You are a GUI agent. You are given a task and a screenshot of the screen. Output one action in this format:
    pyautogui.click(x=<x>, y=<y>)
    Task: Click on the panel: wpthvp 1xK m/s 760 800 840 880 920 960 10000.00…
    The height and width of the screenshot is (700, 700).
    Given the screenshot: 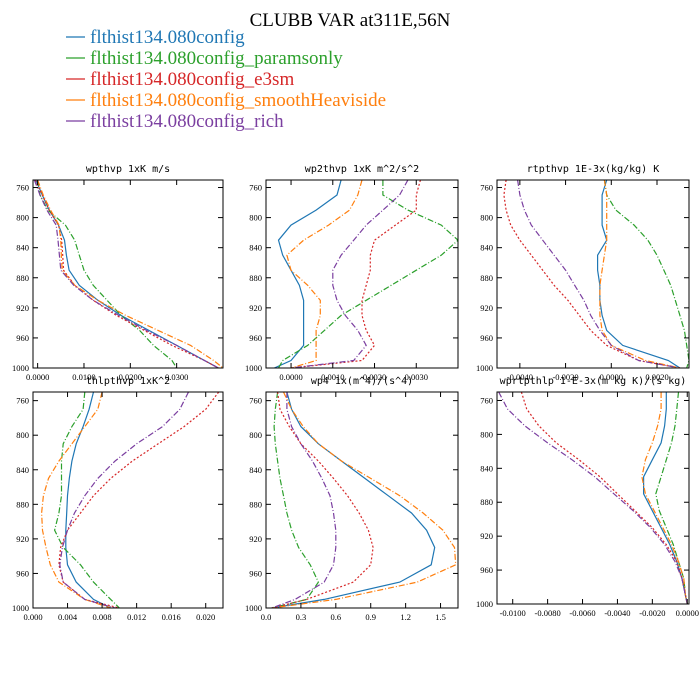 What is the action you would take?
    pyautogui.click(x=118, y=273)
    